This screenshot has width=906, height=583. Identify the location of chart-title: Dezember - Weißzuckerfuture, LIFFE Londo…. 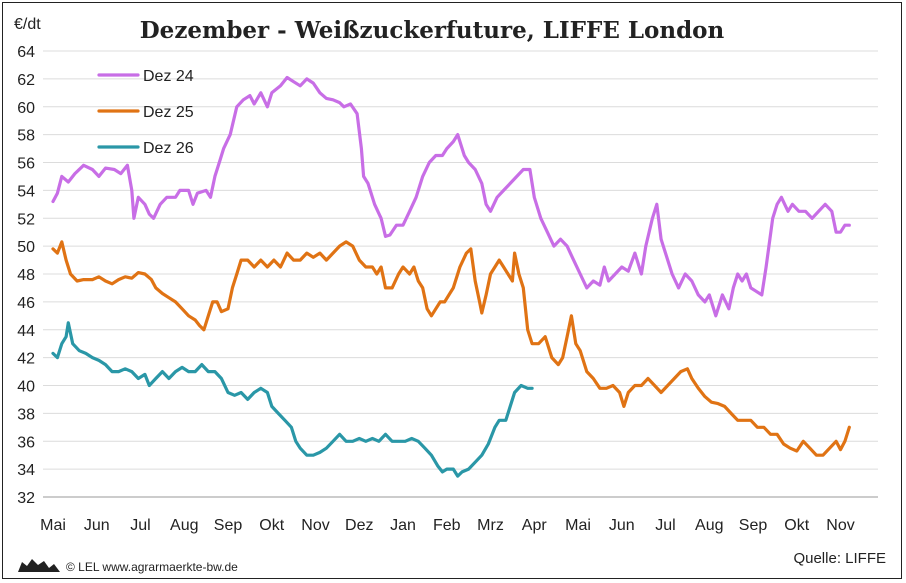
(432, 30).